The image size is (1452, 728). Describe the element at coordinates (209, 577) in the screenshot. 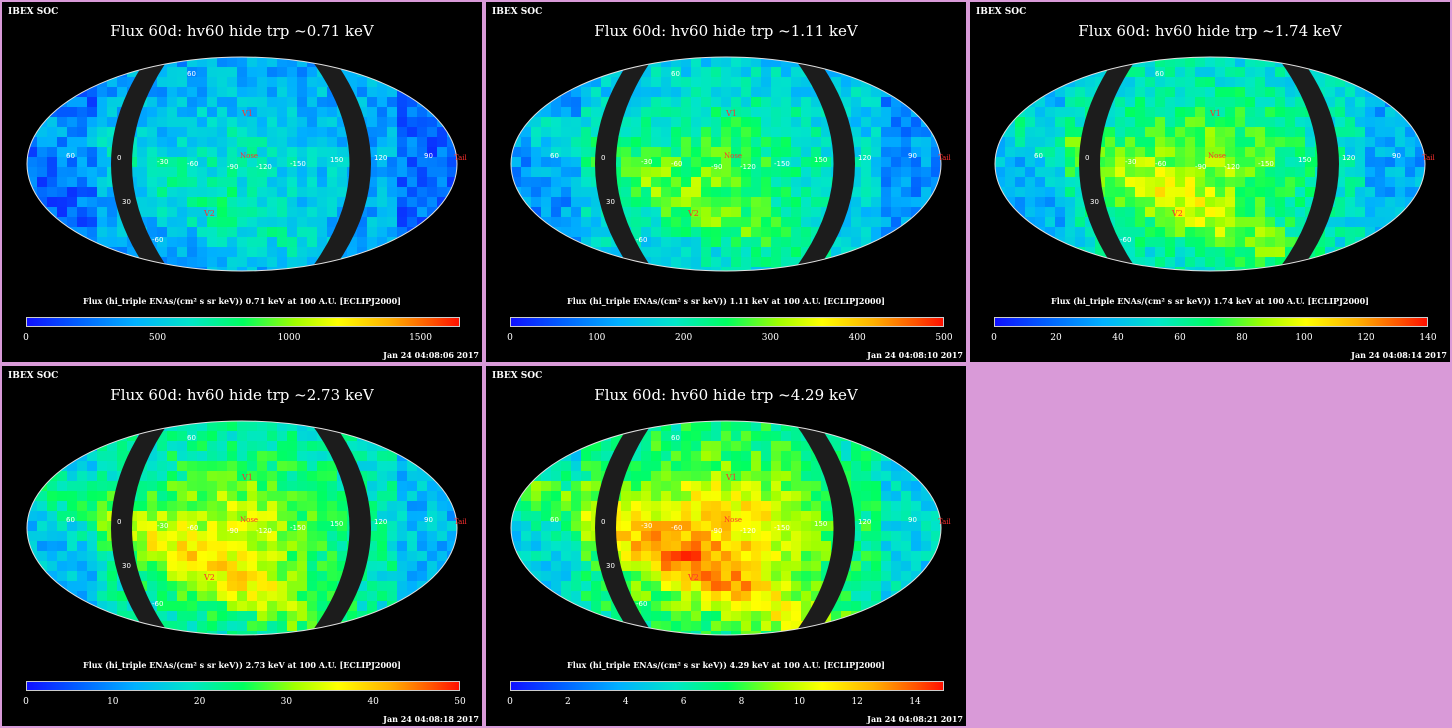

I see `v2-marker: V2` at that location.